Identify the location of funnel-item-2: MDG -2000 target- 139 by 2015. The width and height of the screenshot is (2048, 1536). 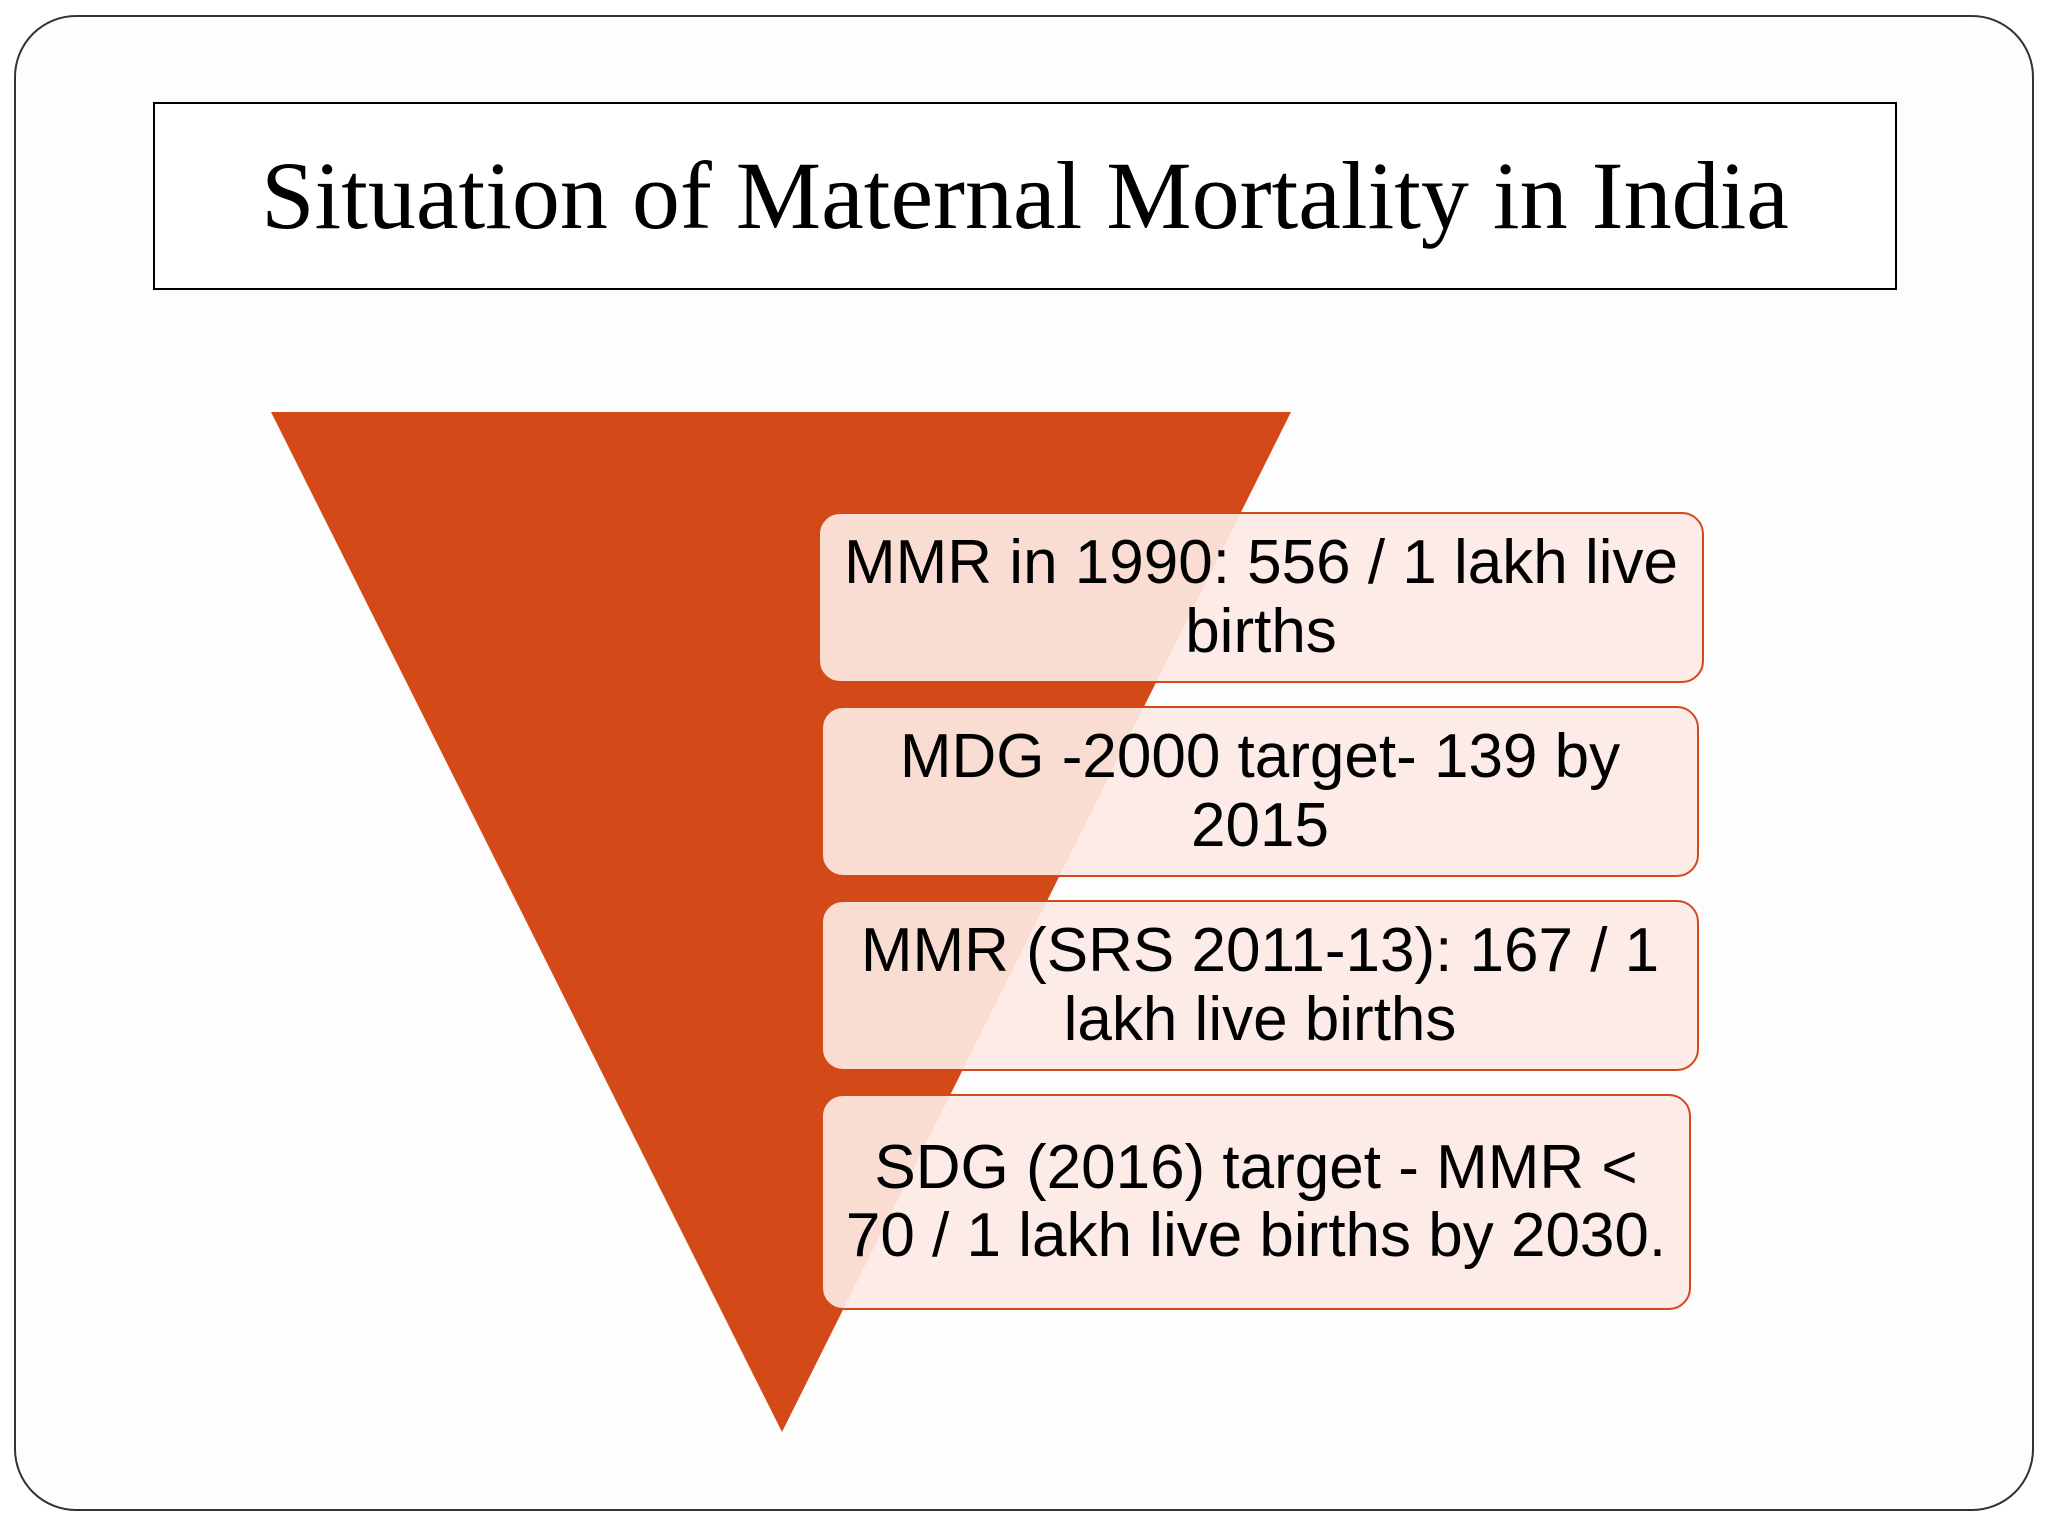
(1260, 791).